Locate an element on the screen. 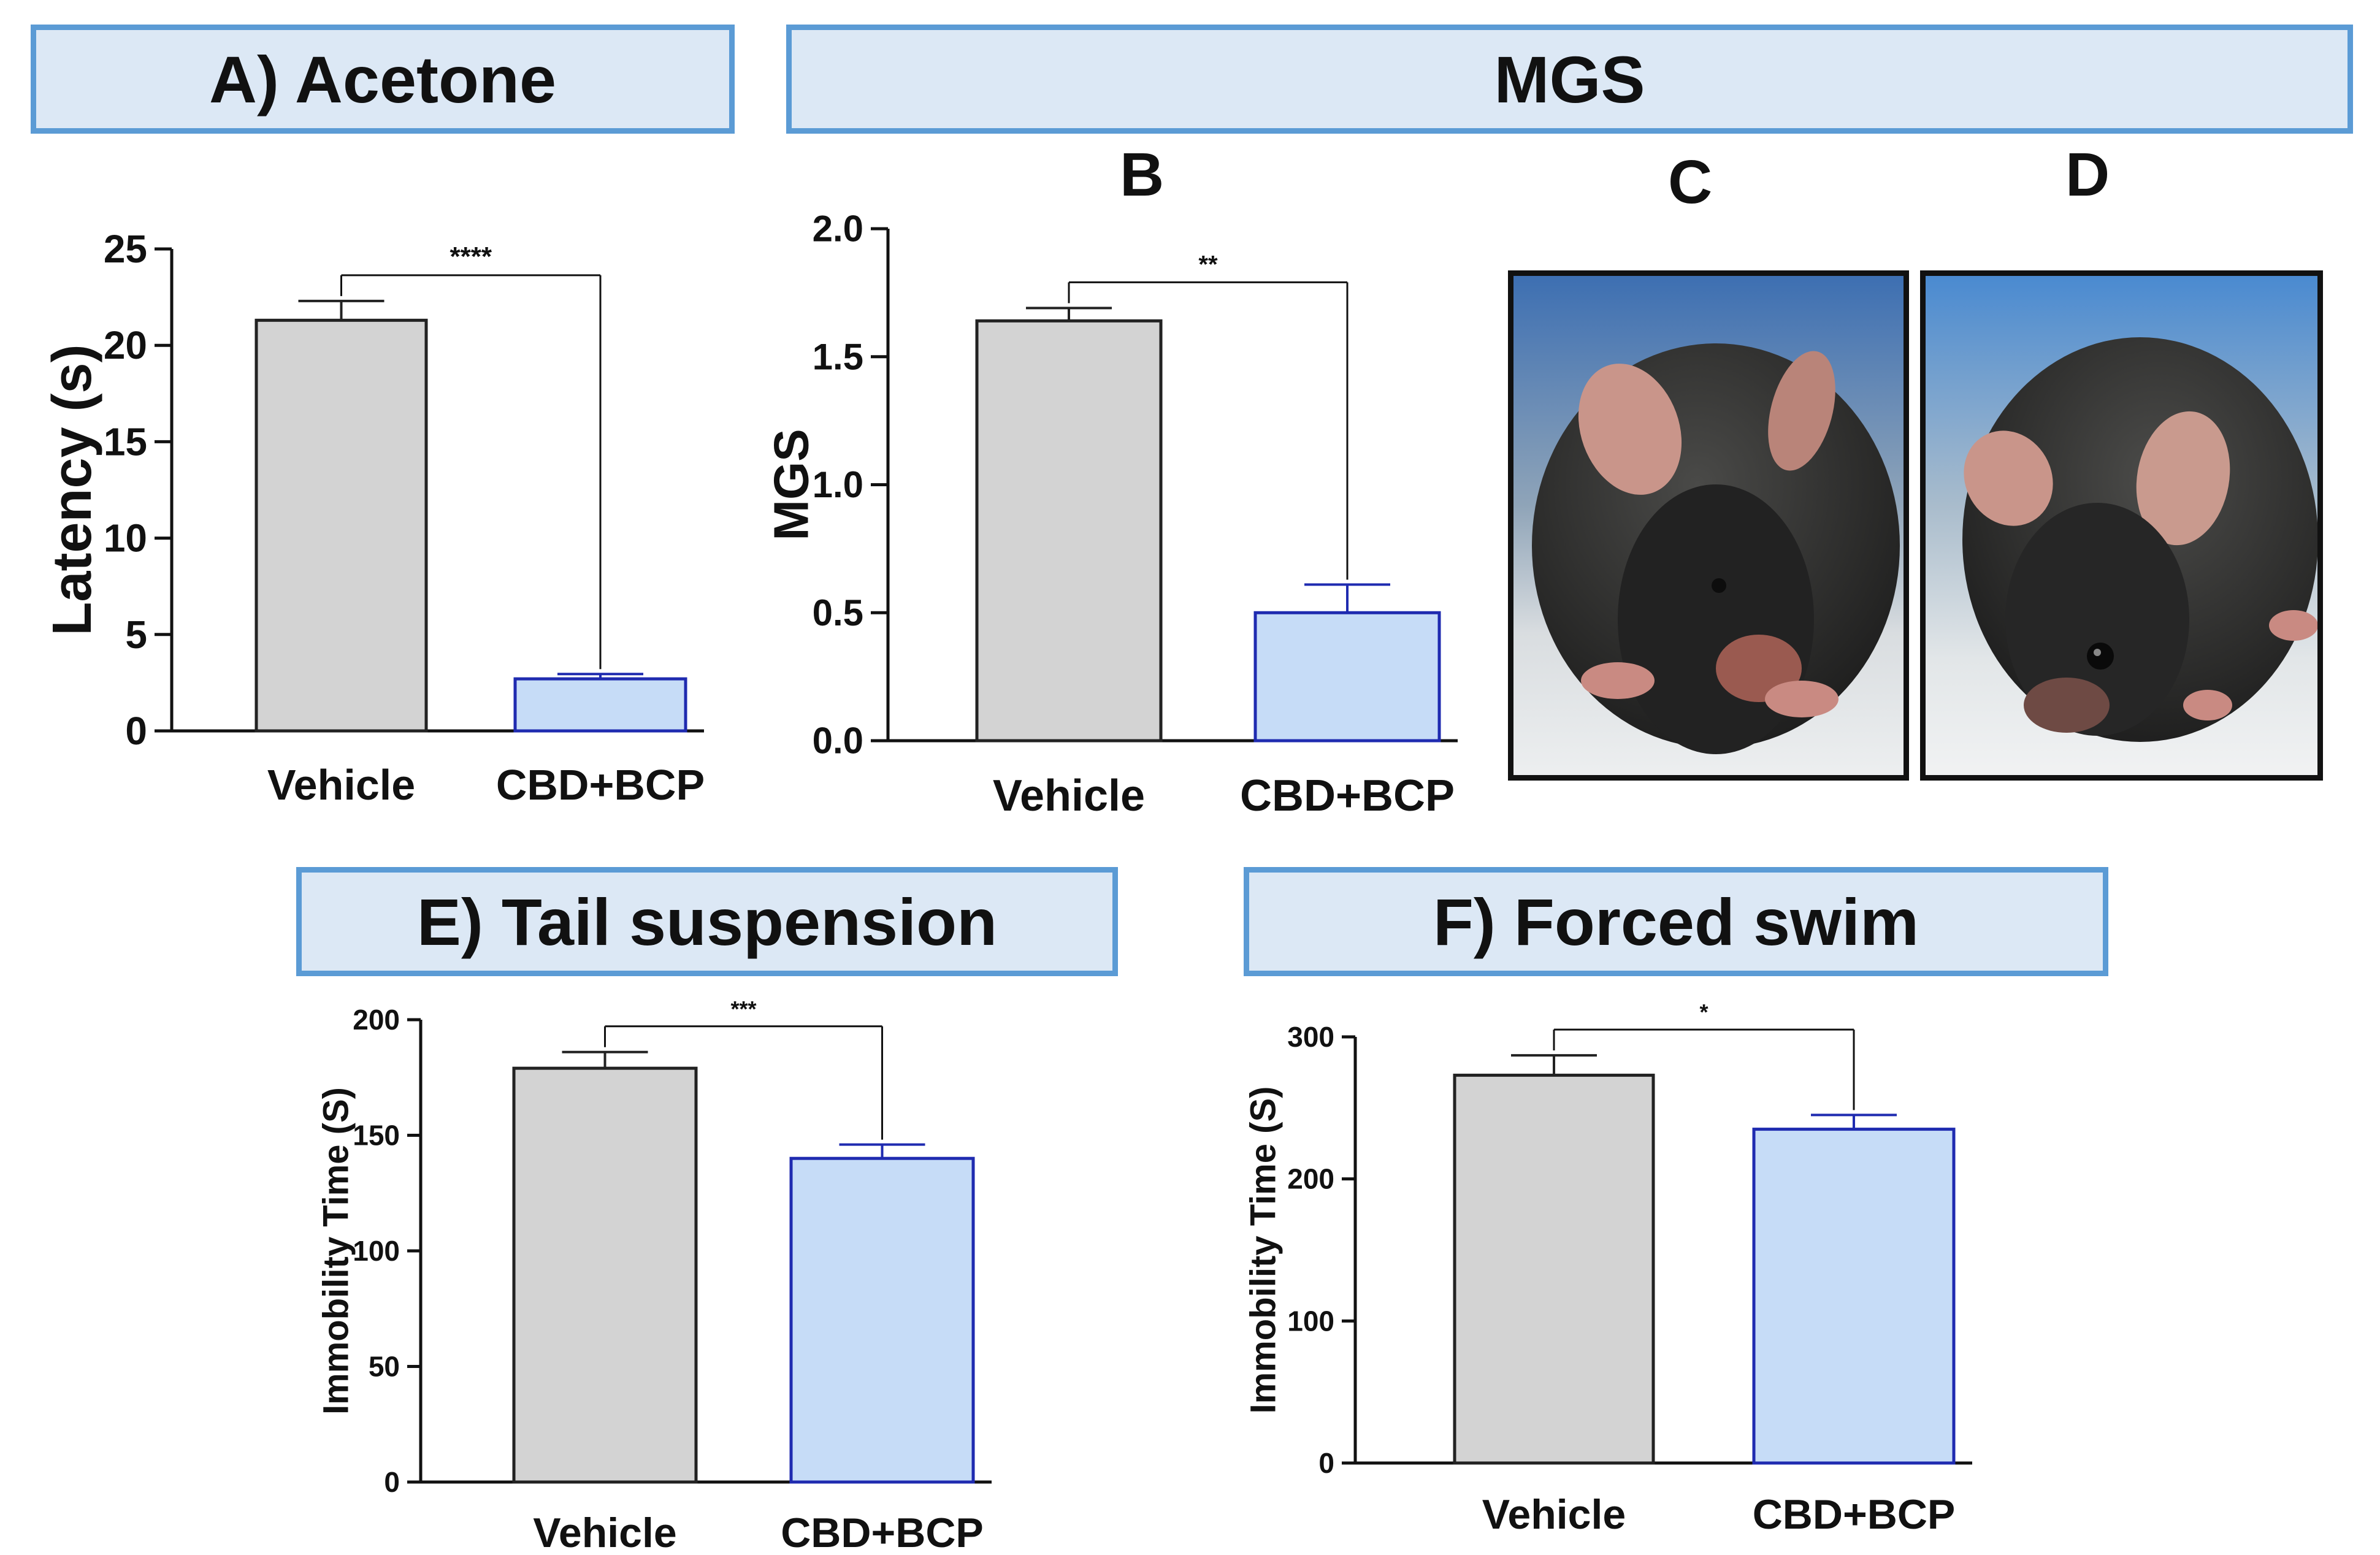 This screenshot has height=1555, width=2380. chart-f-bar-vehicle is located at coordinates (1554, 1269).